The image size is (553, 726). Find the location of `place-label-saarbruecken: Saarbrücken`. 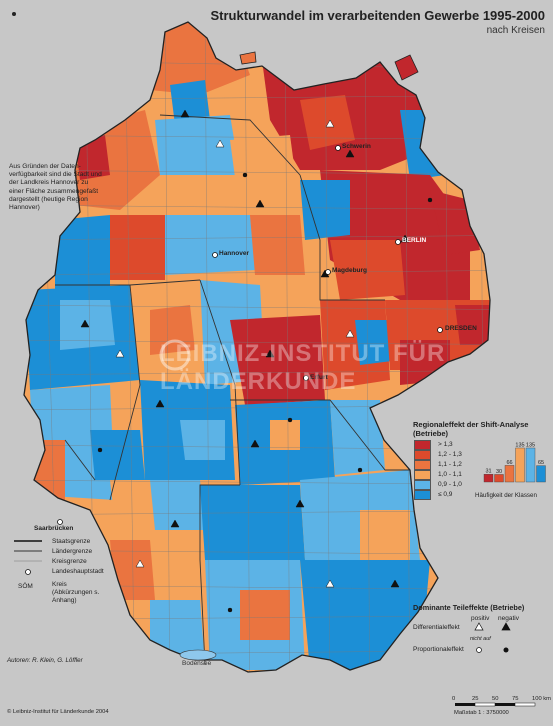

place-label-saarbruecken: Saarbrücken is located at coordinates (54, 528).